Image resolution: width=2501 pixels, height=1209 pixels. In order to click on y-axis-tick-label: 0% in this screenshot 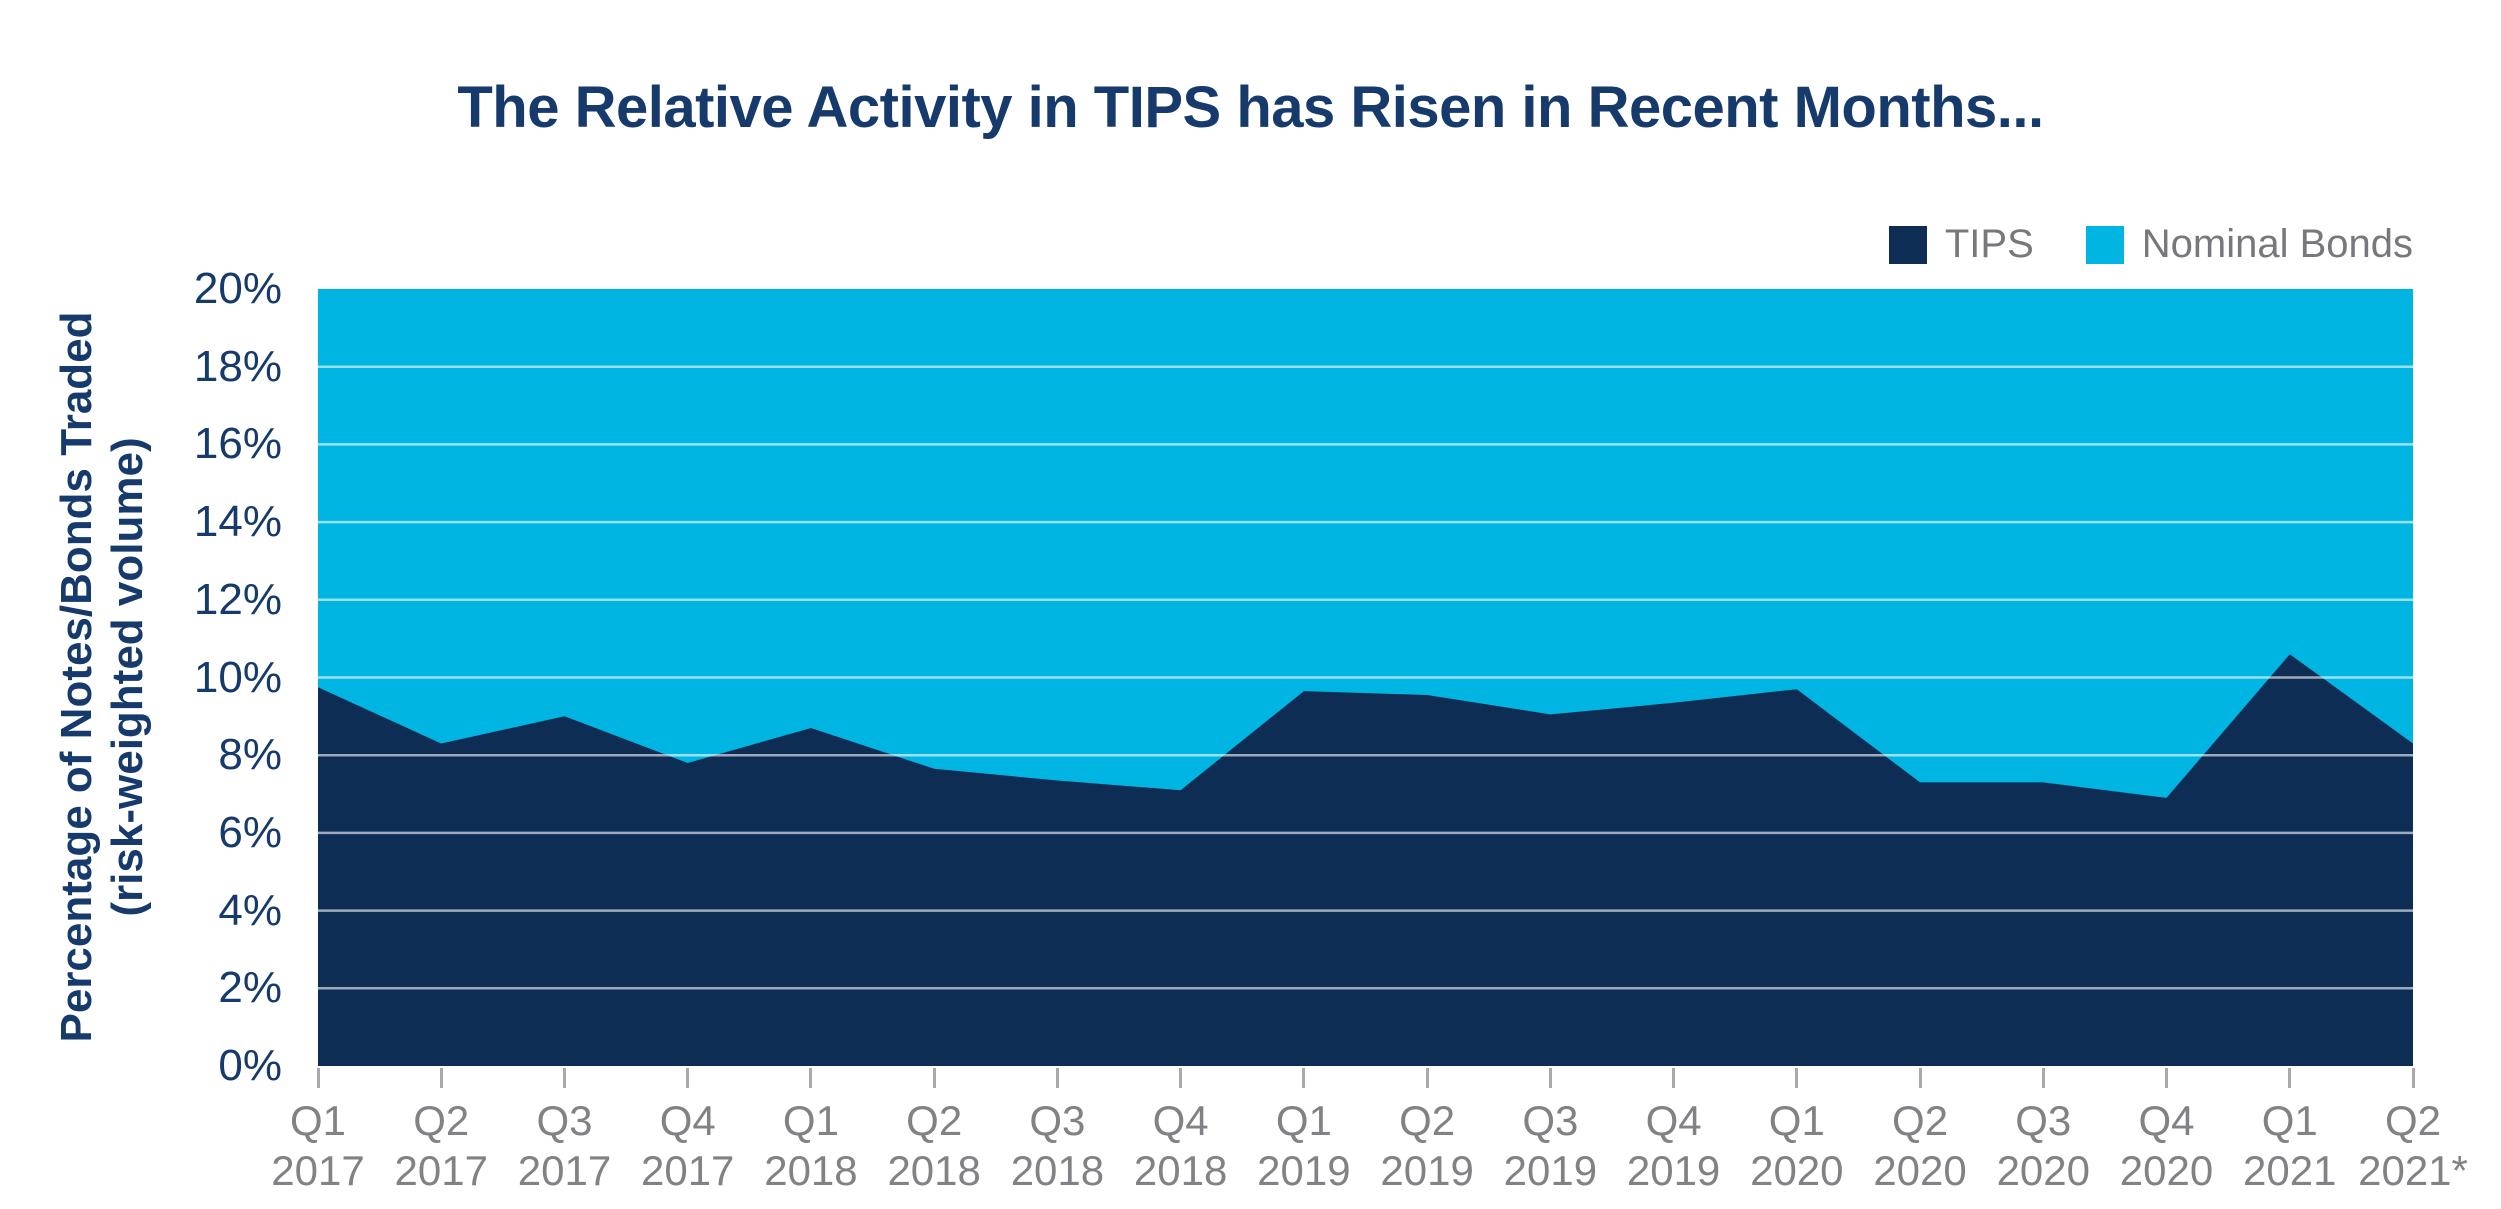, I will do `click(250, 1065)`.